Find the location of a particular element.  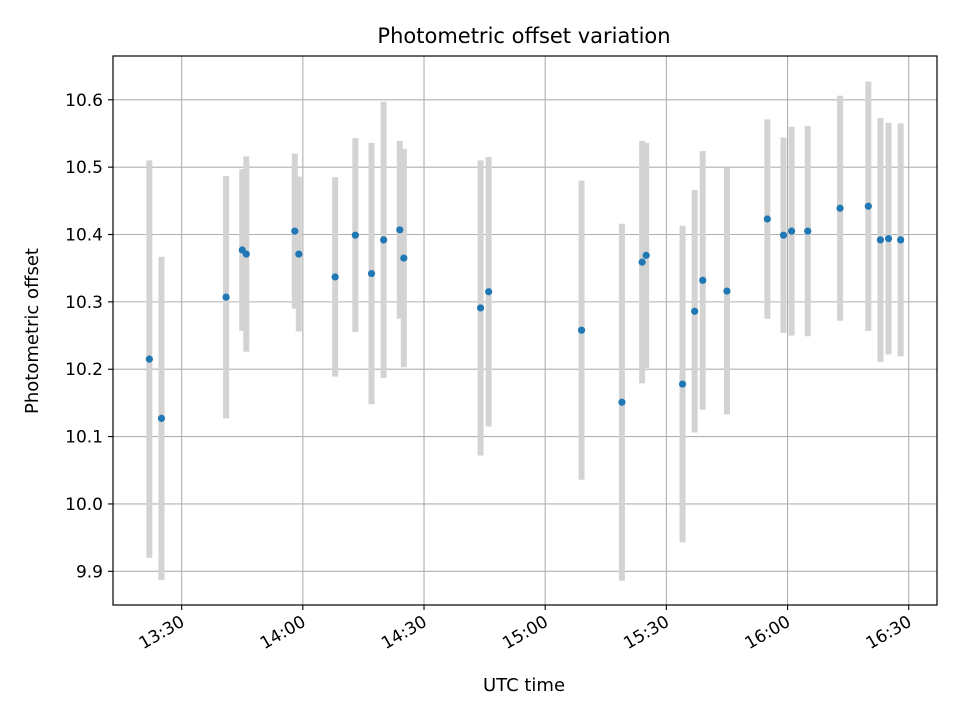

y-tick-label: 10.4 is located at coordinates (84, 236).